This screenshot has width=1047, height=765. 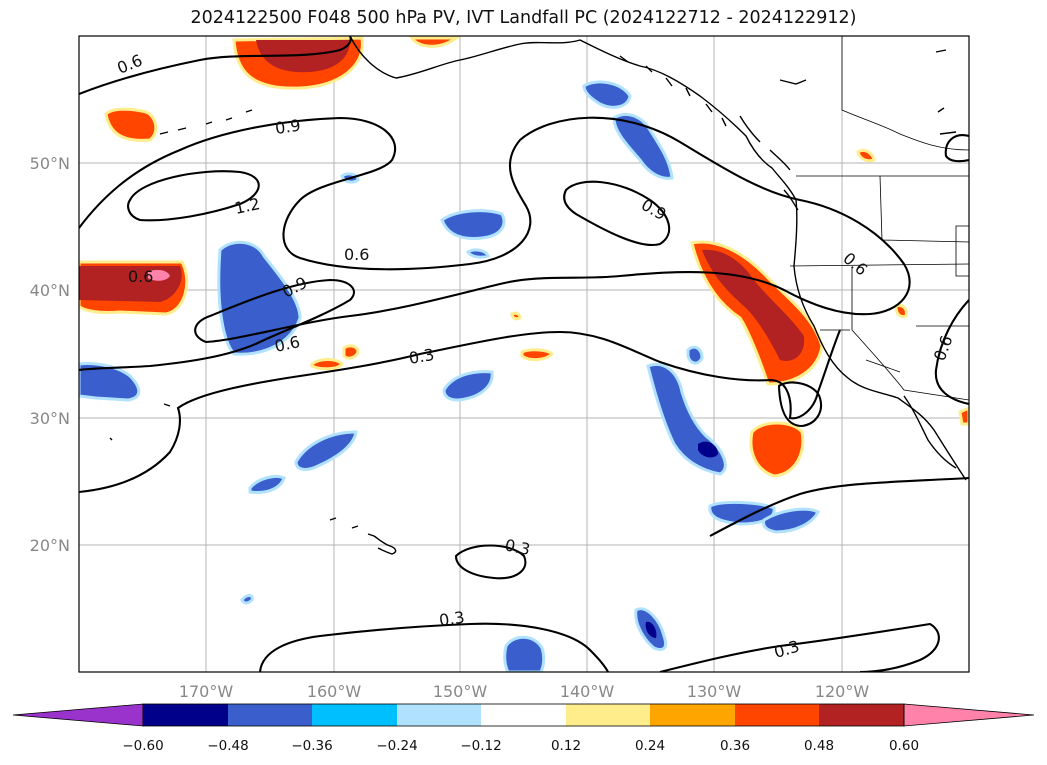 I want to click on longitude-labels: 170°W 160°W 150°W 140°W 130°W 120°W, so click(x=524, y=691).